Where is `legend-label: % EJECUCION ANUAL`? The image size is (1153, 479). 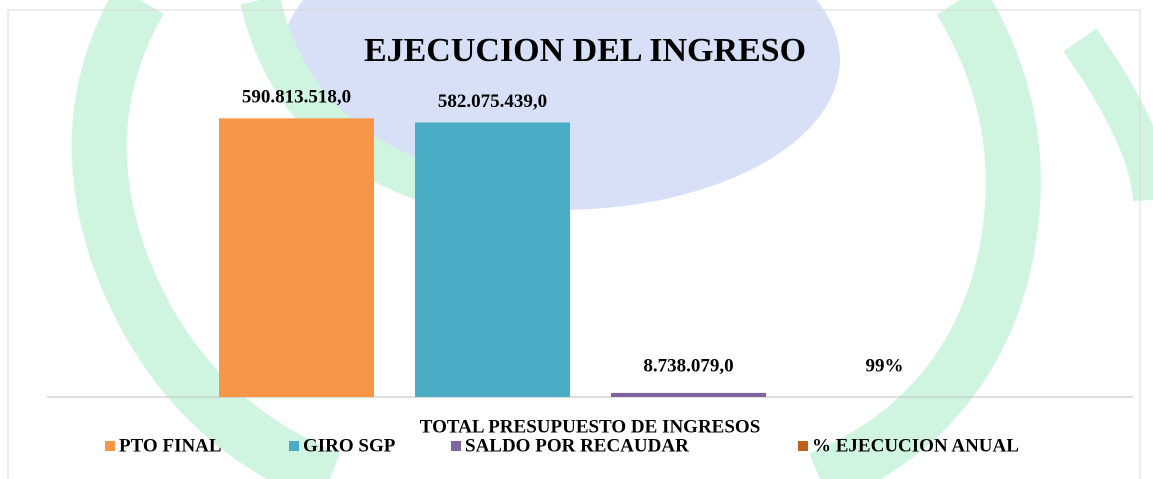 legend-label: % EJECUCION ANUAL is located at coordinates (915, 445).